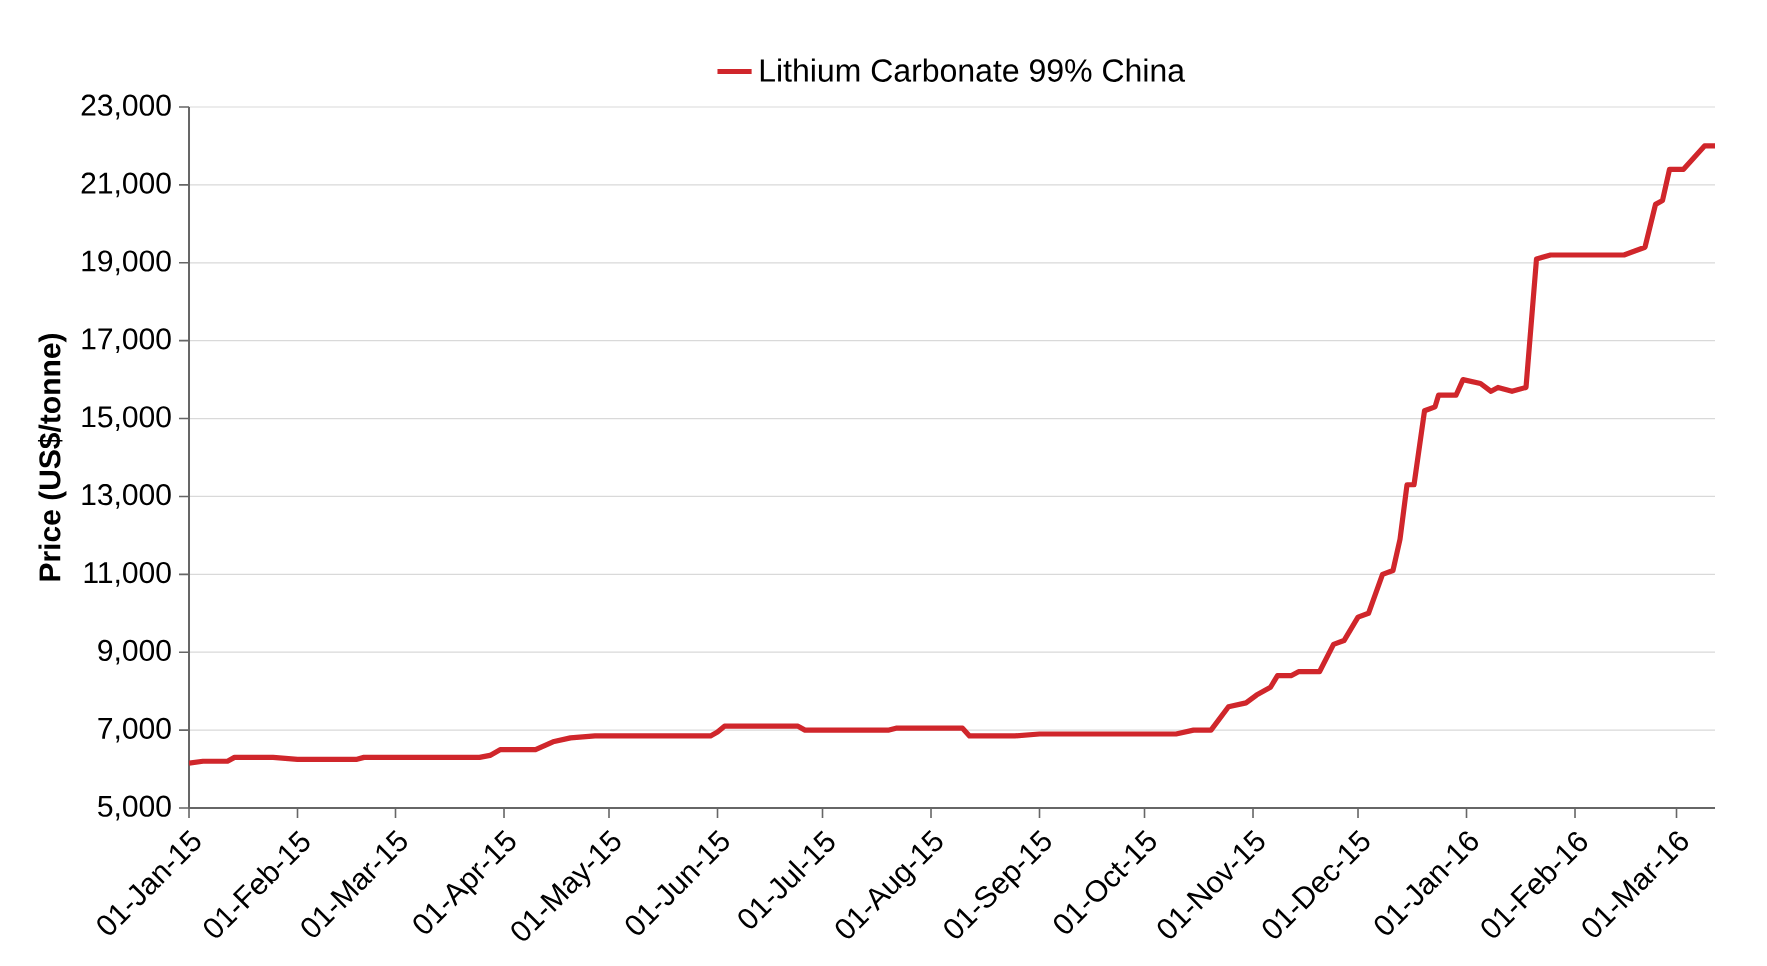 The width and height of the screenshot is (1767, 966). I want to click on y-tick-label: 21,000, so click(126, 185).